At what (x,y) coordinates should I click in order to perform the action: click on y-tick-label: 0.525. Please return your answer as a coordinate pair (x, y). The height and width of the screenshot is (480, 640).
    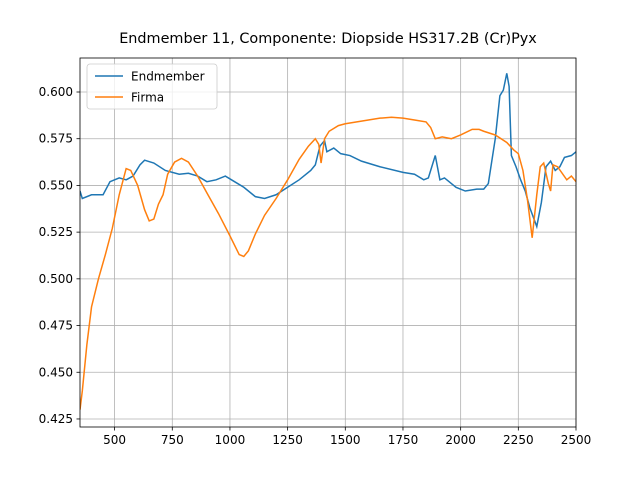
    Looking at the image, I should click on (56, 232).